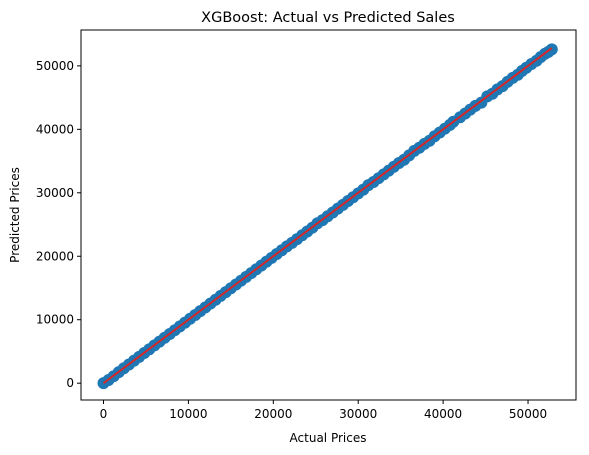 This screenshot has height=455, width=589. I want to click on x-axis-label: Actual Prices, so click(328, 438).